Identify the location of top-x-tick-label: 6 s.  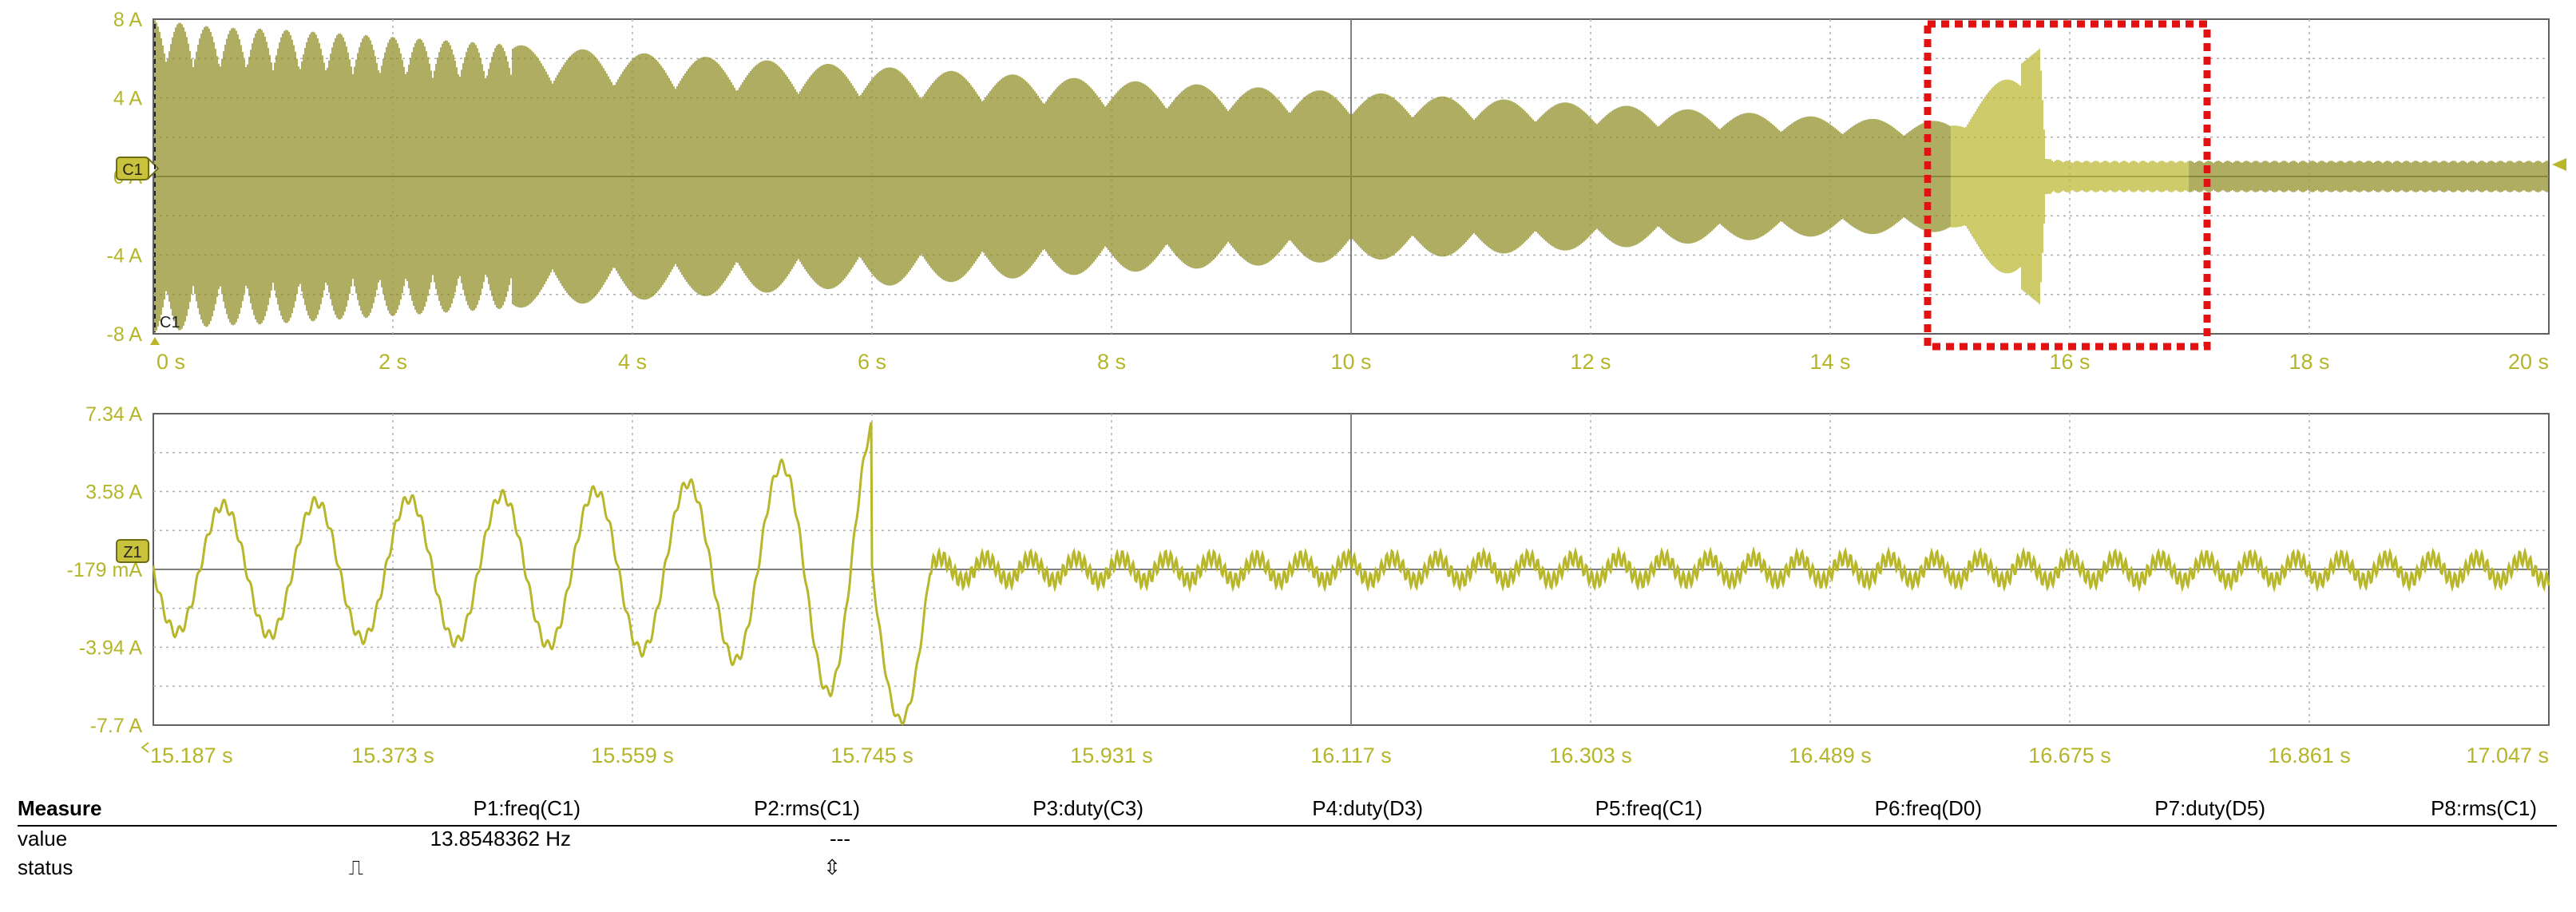
(872, 362).